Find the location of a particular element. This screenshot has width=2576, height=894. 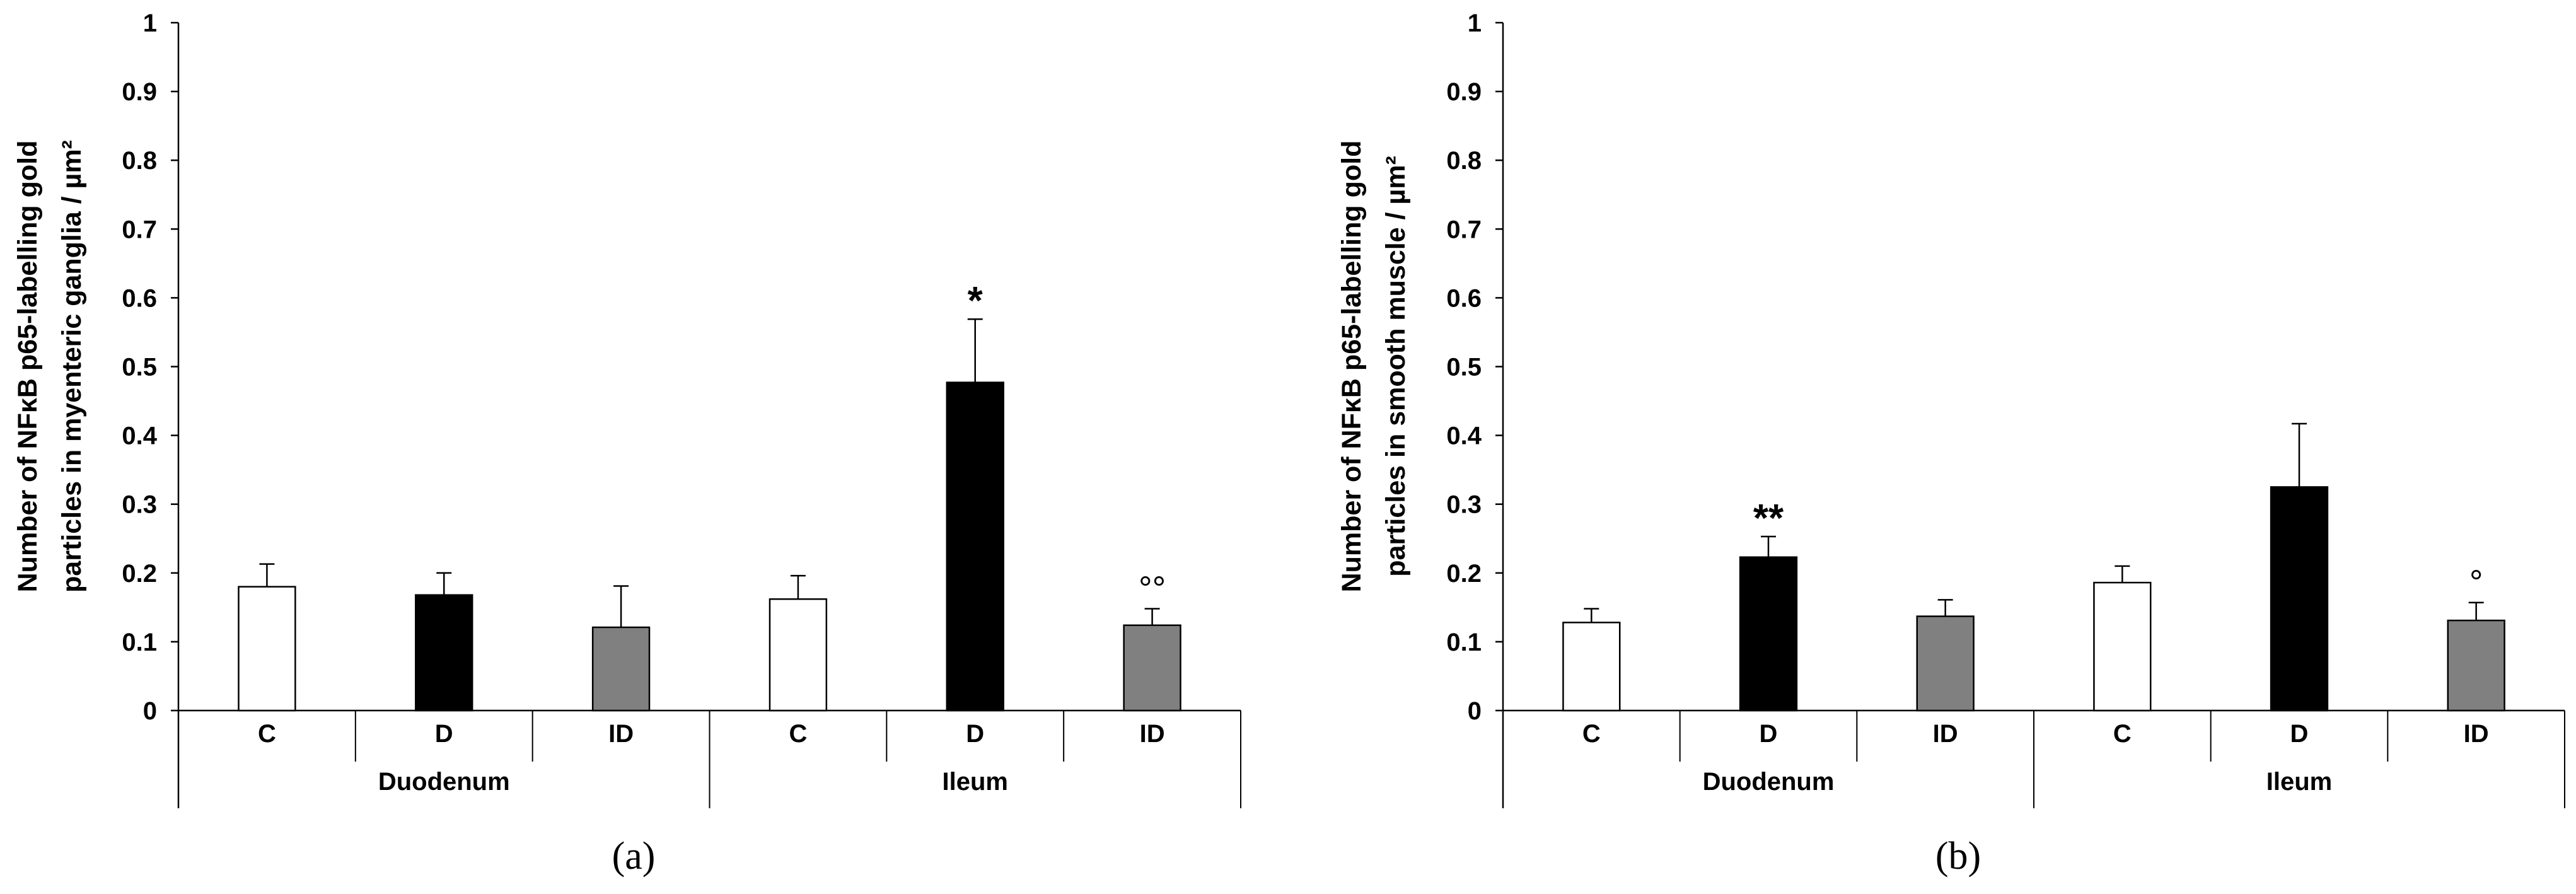

significance-marker: °° is located at coordinates (1152, 589).